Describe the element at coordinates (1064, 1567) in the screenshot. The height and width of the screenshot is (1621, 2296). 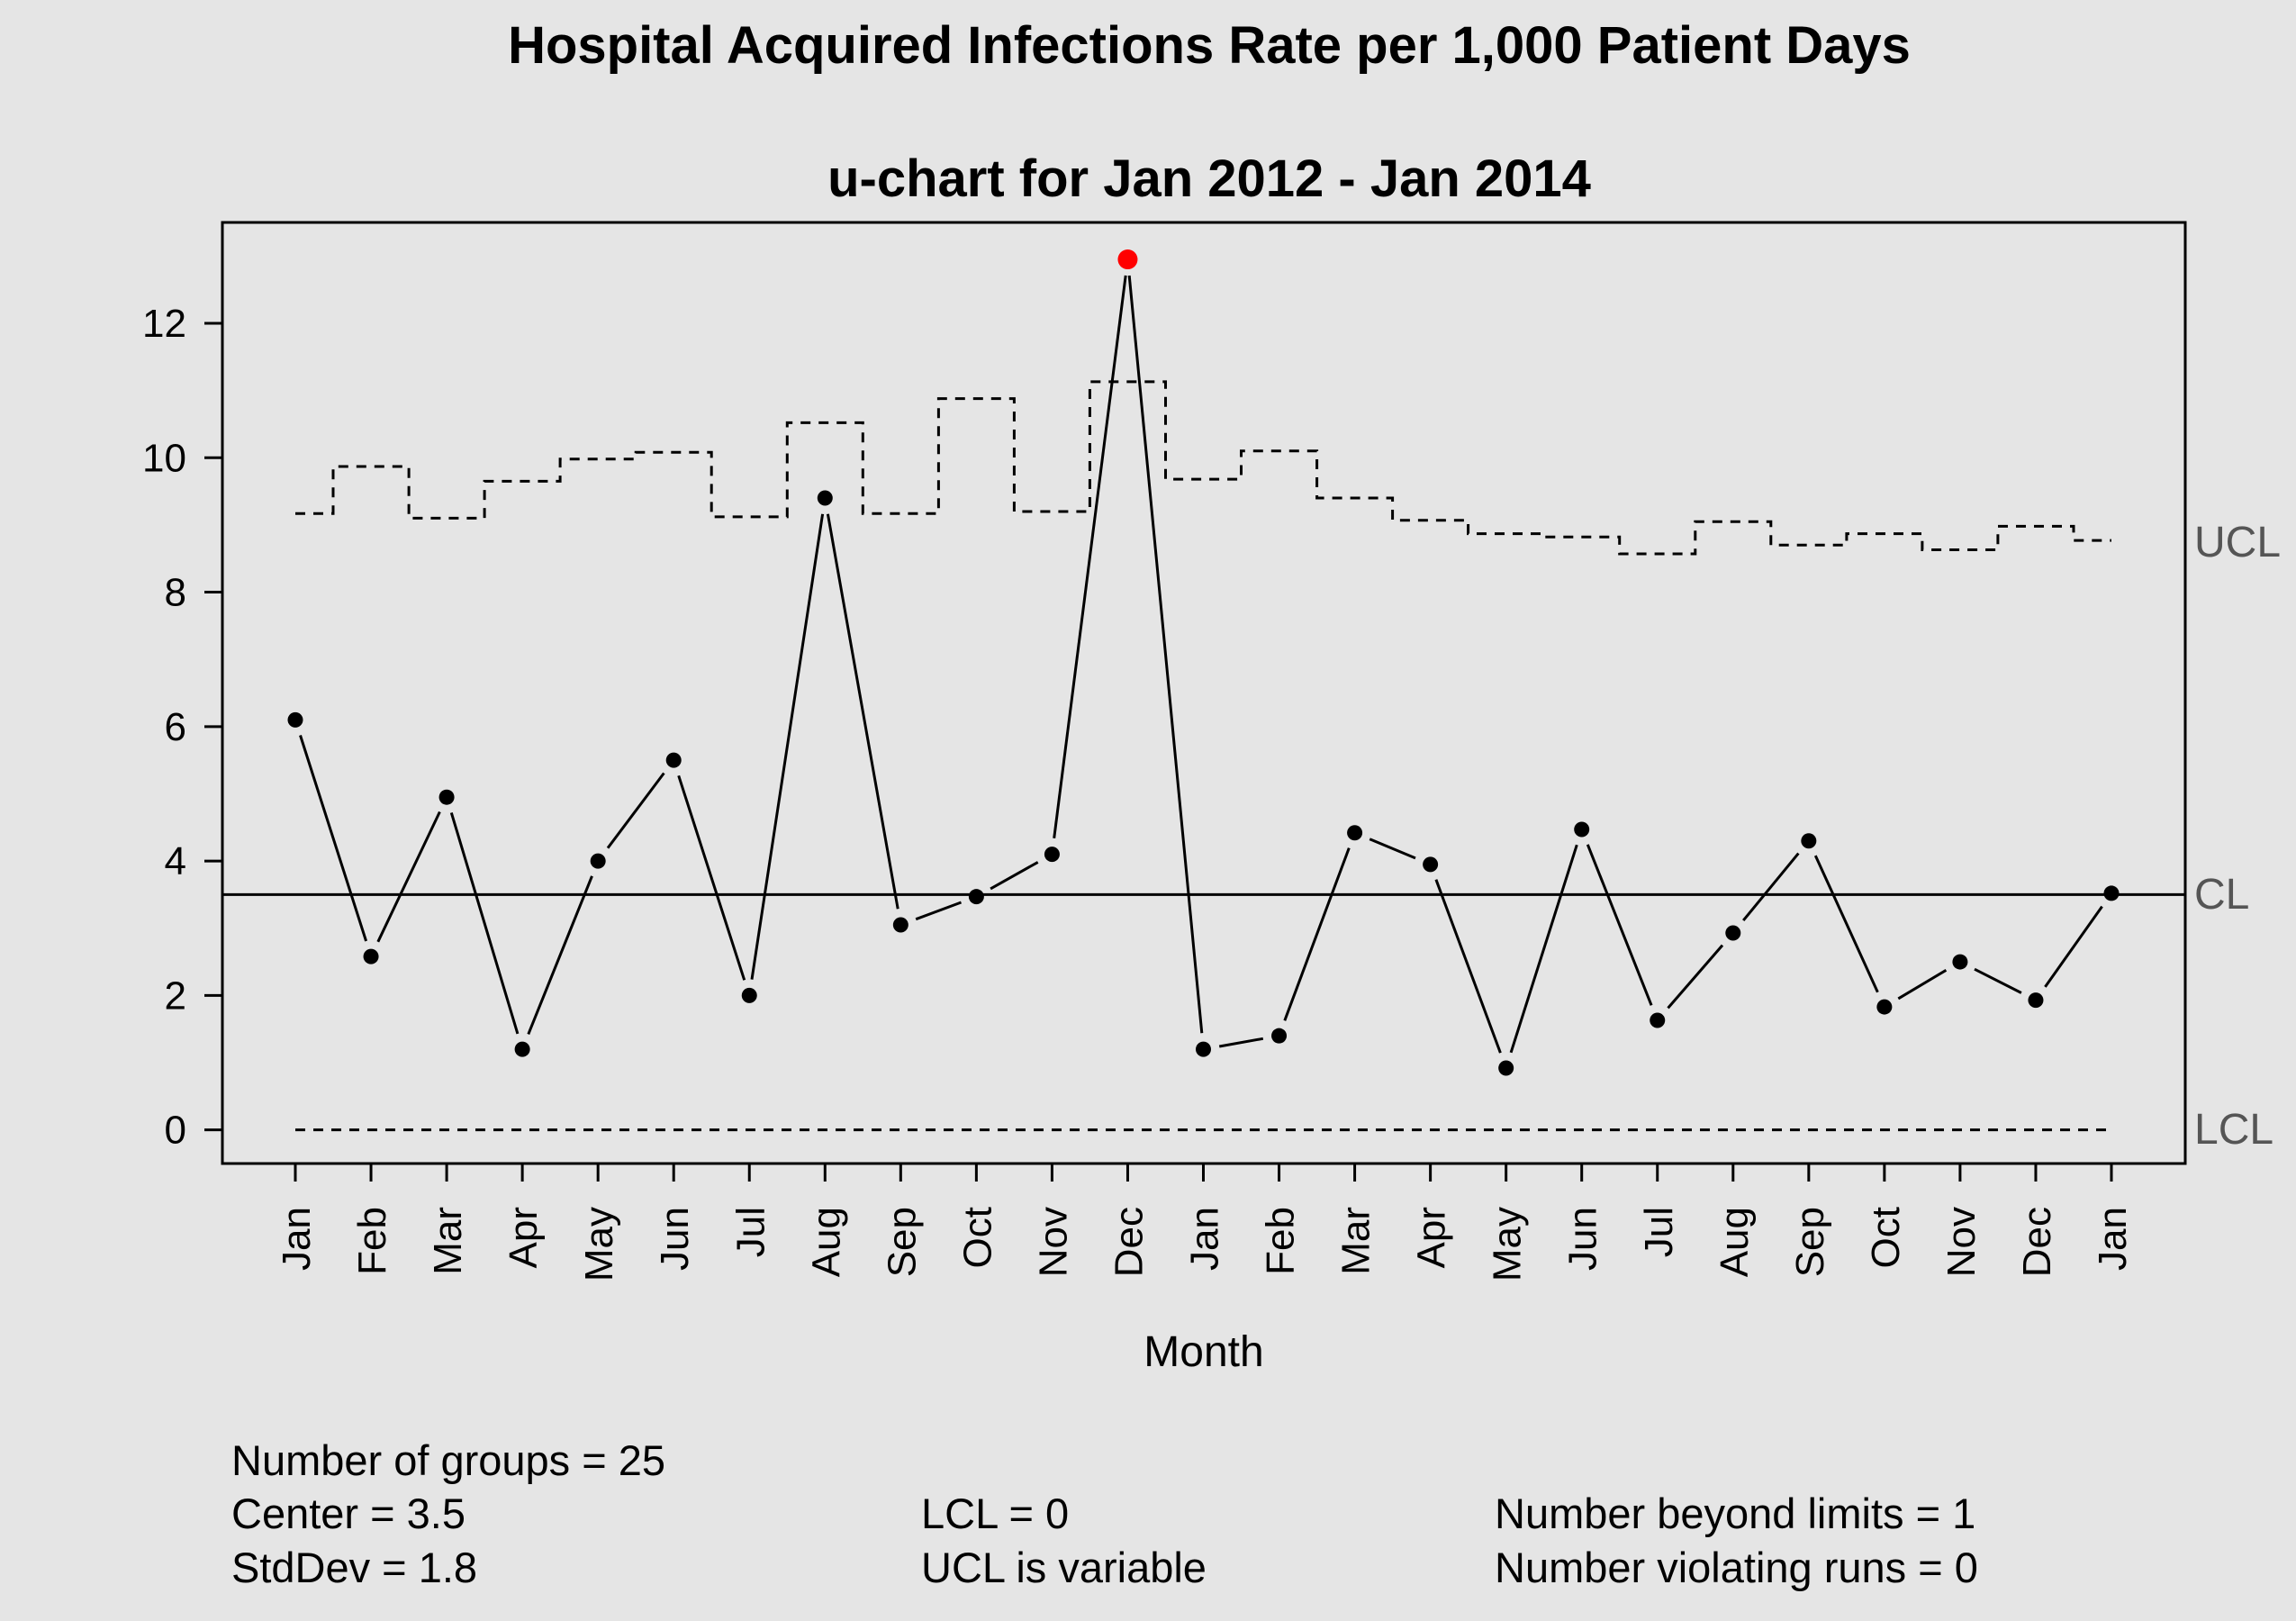
I see `stat-ucl: UCL is variable` at that location.